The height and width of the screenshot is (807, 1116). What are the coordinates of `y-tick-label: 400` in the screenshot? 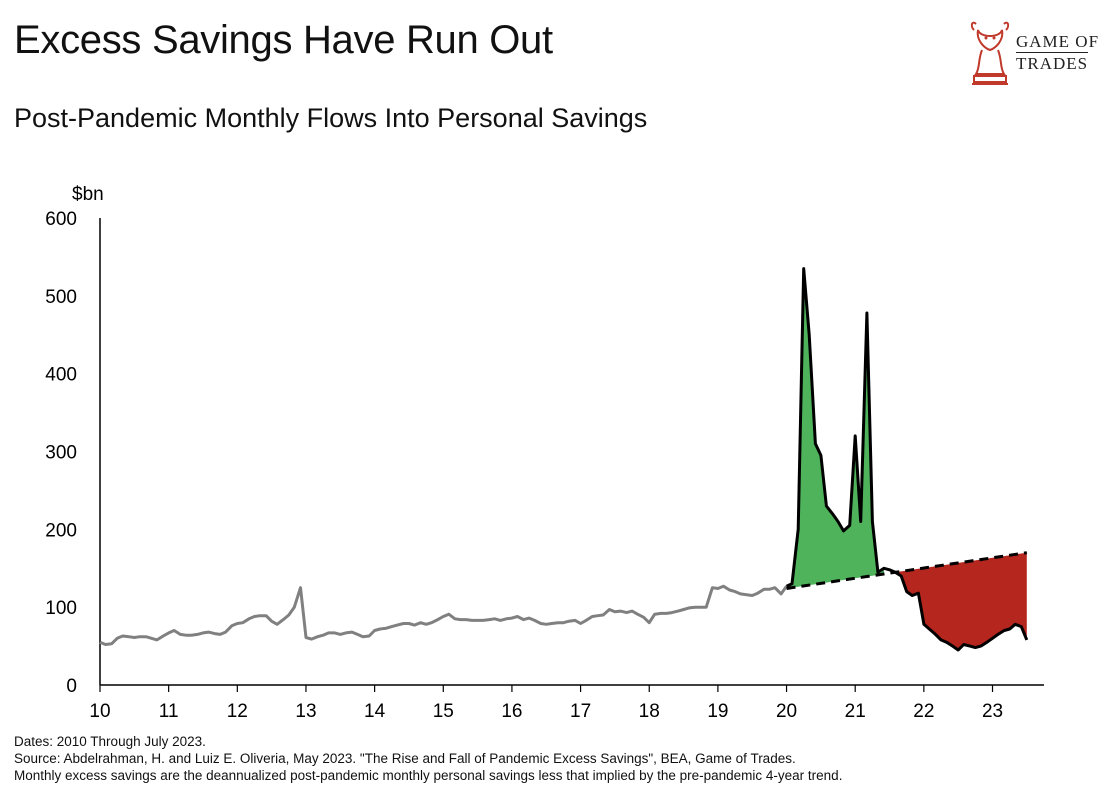 It's located at (61, 375).